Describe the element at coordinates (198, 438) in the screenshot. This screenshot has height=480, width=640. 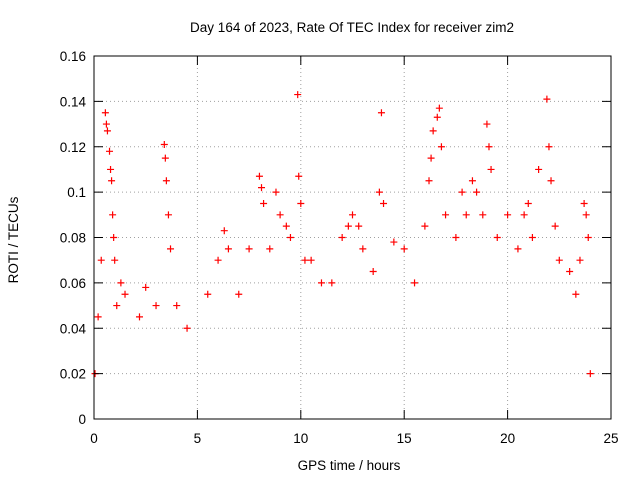
I see `x-tick-label: 5` at that location.